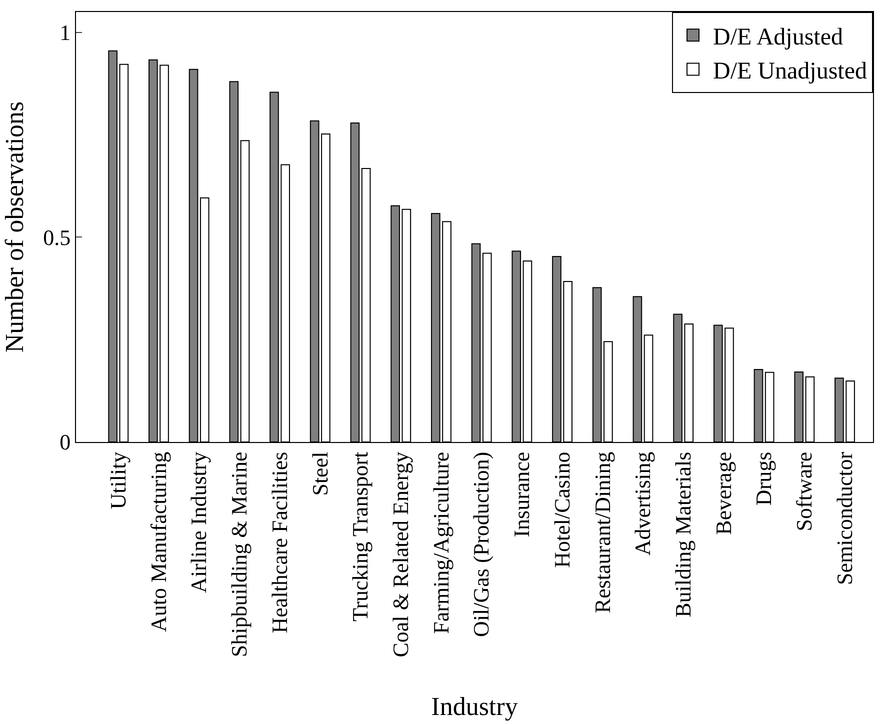  What do you see at coordinates (723, 493) in the screenshot?
I see `x-tick-label: Beverage` at bounding box center [723, 493].